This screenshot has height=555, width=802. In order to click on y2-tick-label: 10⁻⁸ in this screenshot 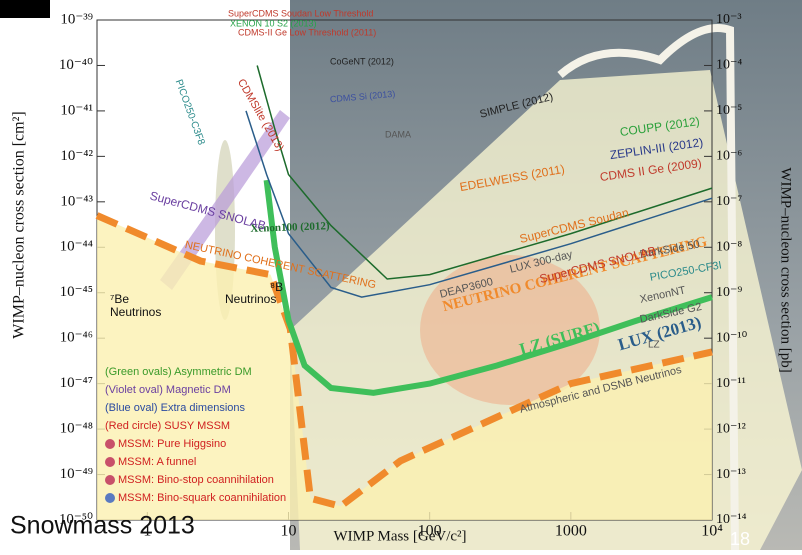, I will do `click(729, 246)`.